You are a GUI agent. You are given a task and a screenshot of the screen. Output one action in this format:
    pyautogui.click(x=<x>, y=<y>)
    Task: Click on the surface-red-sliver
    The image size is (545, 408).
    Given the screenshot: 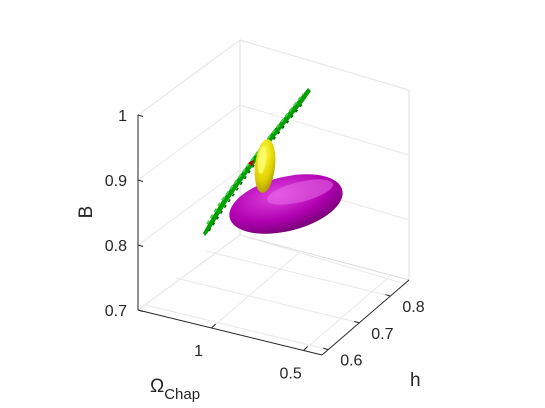 What is the action you would take?
    pyautogui.click(x=251, y=163)
    